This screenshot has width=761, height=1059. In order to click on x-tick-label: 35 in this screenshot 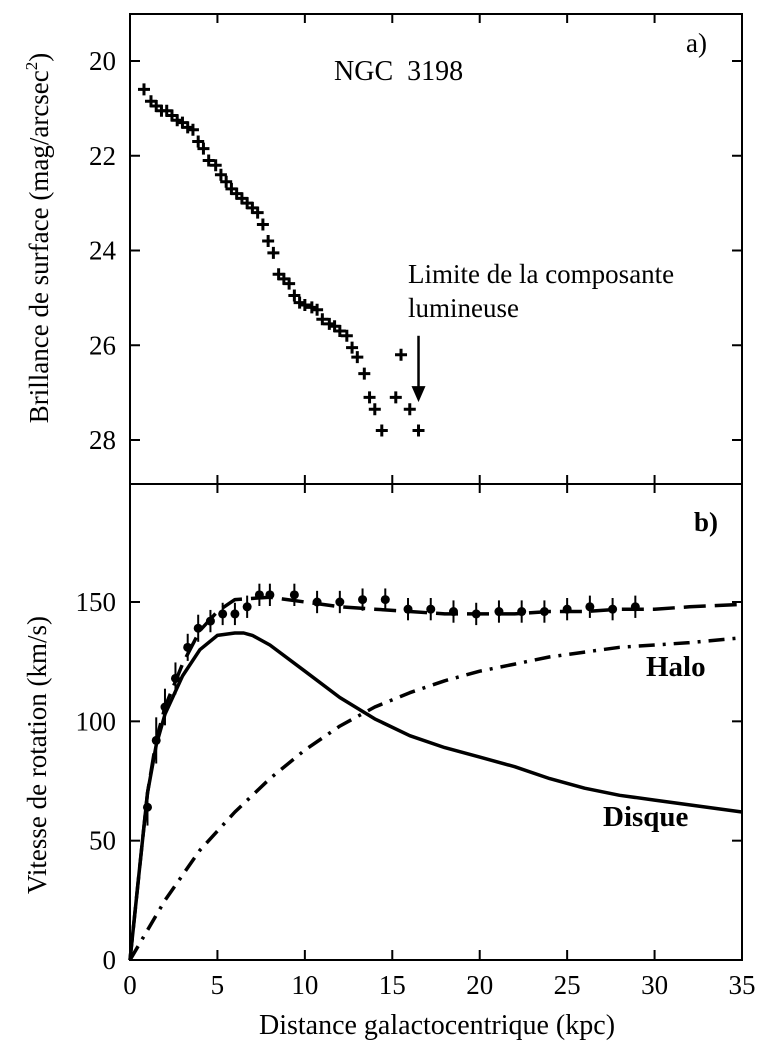, I will do `click(742, 985)`.